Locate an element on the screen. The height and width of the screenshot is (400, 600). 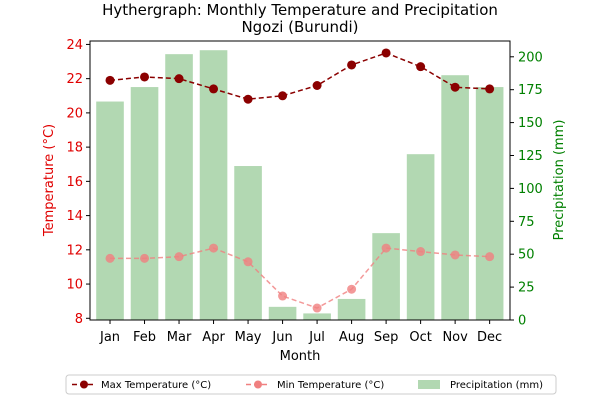
y-right-tick-label: 50 is located at coordinates (526, 255).